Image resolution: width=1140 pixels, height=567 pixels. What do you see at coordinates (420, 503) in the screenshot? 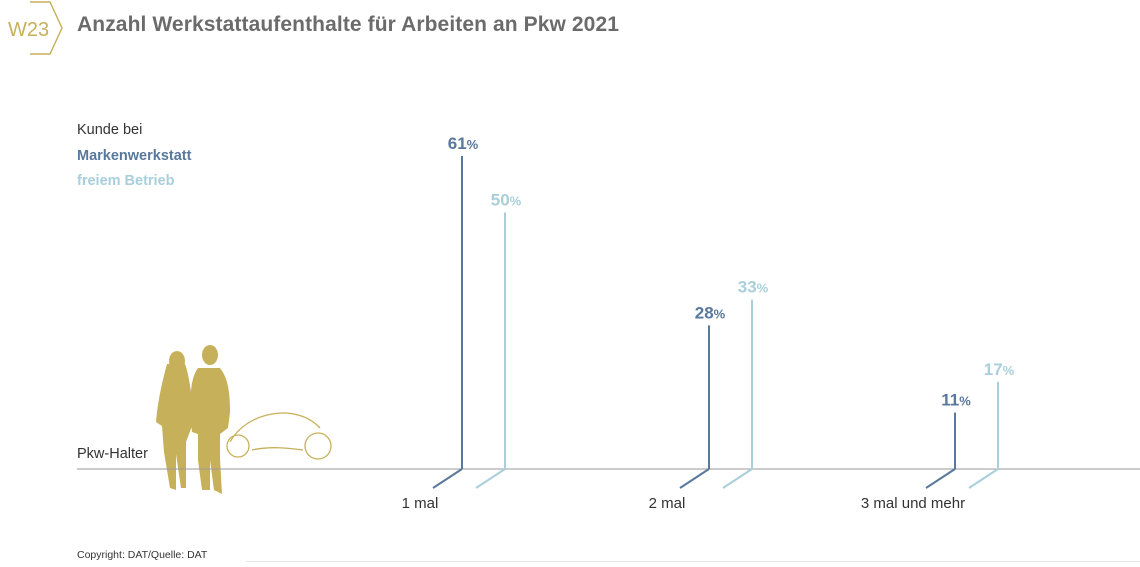
I see `category-label-1: 1 mal` at bounding box center [420, 503].